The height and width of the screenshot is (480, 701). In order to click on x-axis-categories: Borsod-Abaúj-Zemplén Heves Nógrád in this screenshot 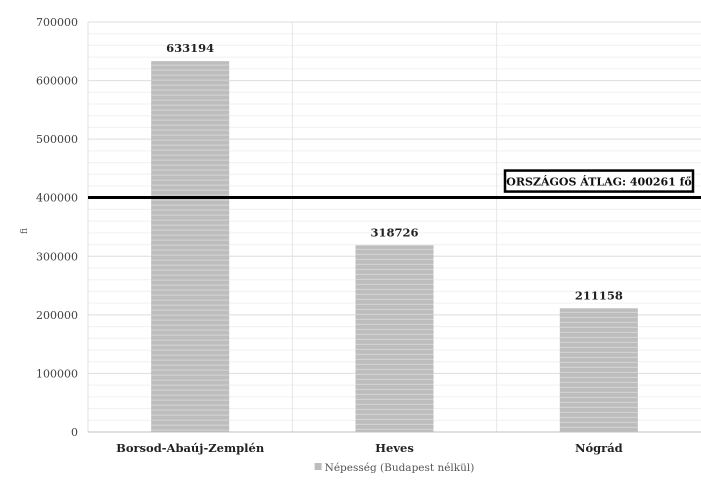, I will do `click(369, 448)`.